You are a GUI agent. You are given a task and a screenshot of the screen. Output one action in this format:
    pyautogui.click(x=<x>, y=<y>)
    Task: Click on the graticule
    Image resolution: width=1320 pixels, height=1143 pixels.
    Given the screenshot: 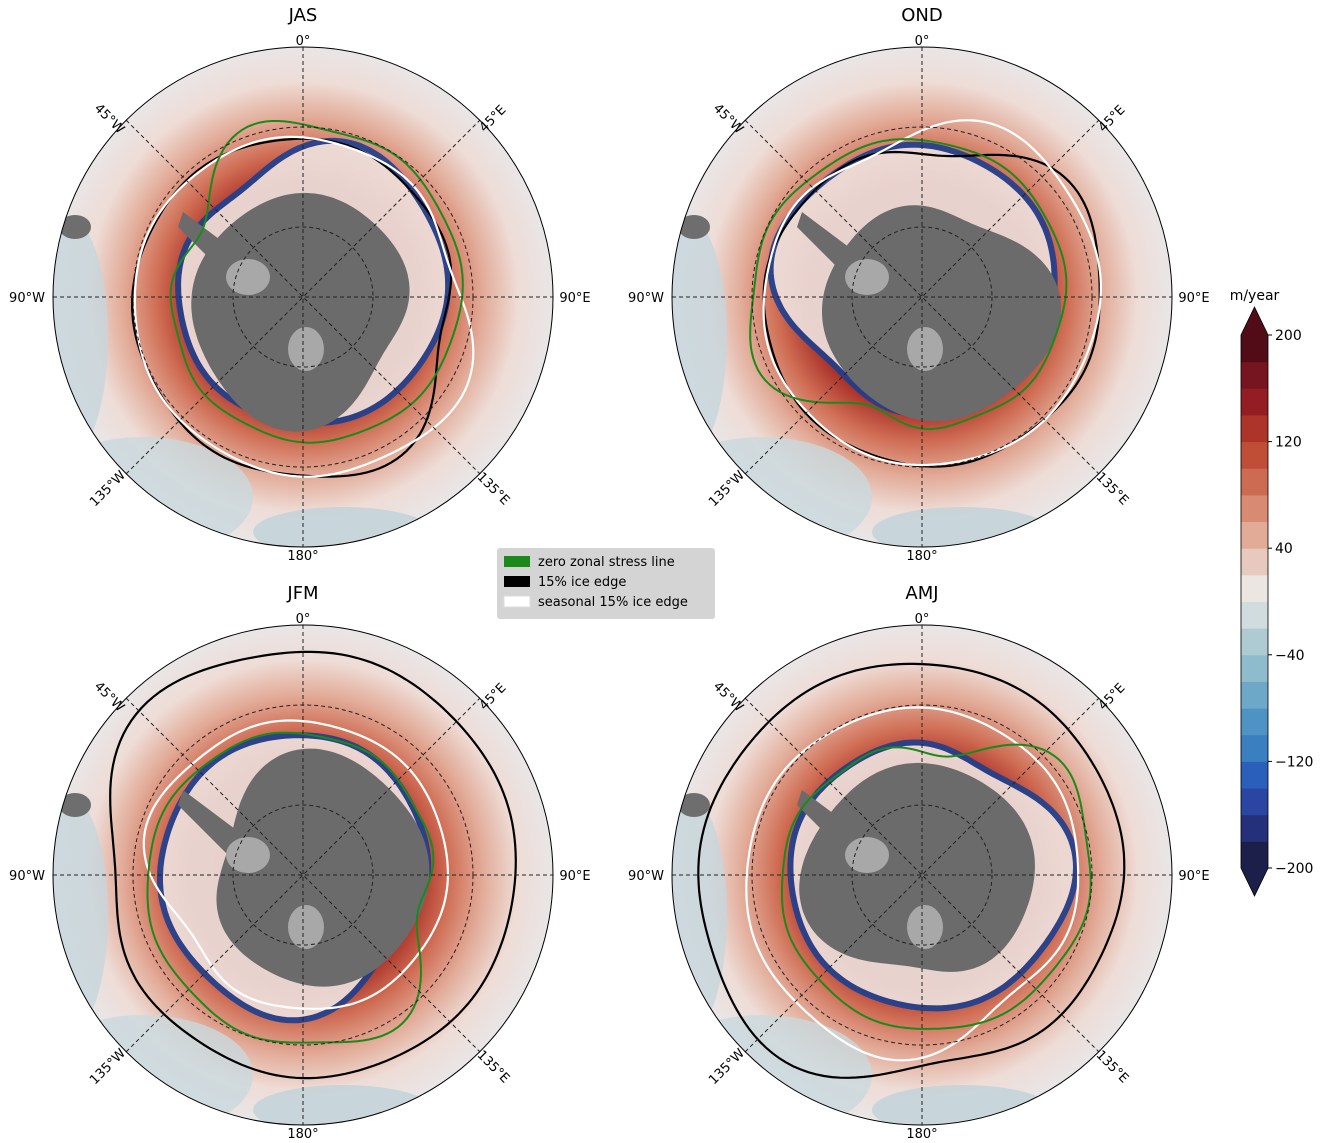 What is the action you would take?
    pyautogui.click(x=922, y=875)
    